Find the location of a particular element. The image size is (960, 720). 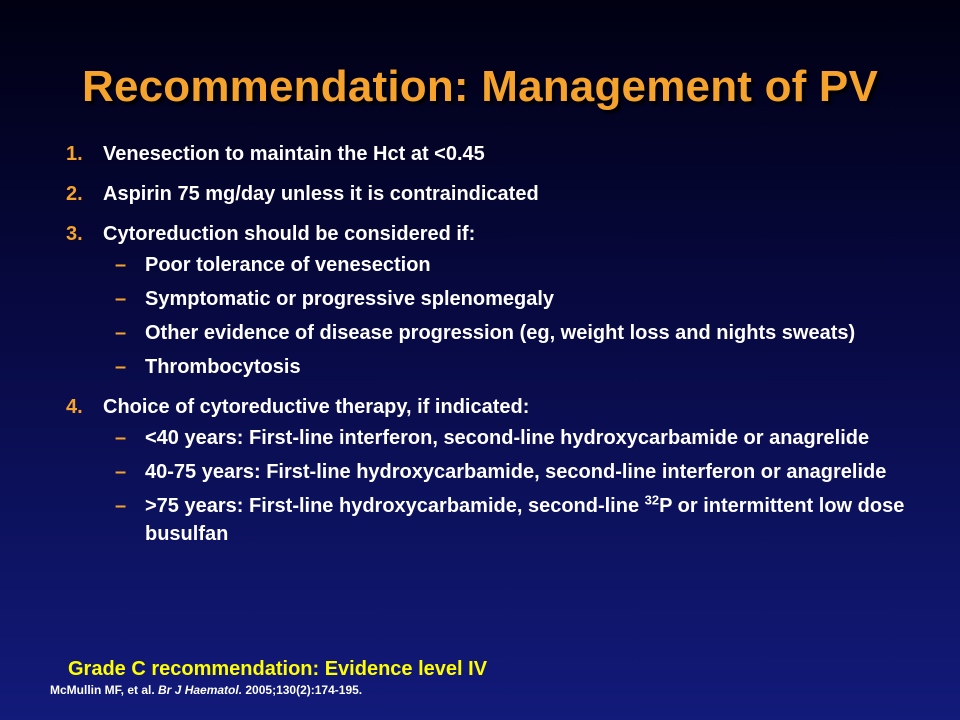

citation-authors: McMullin MF, et al. is located at coordinates (104, 690).